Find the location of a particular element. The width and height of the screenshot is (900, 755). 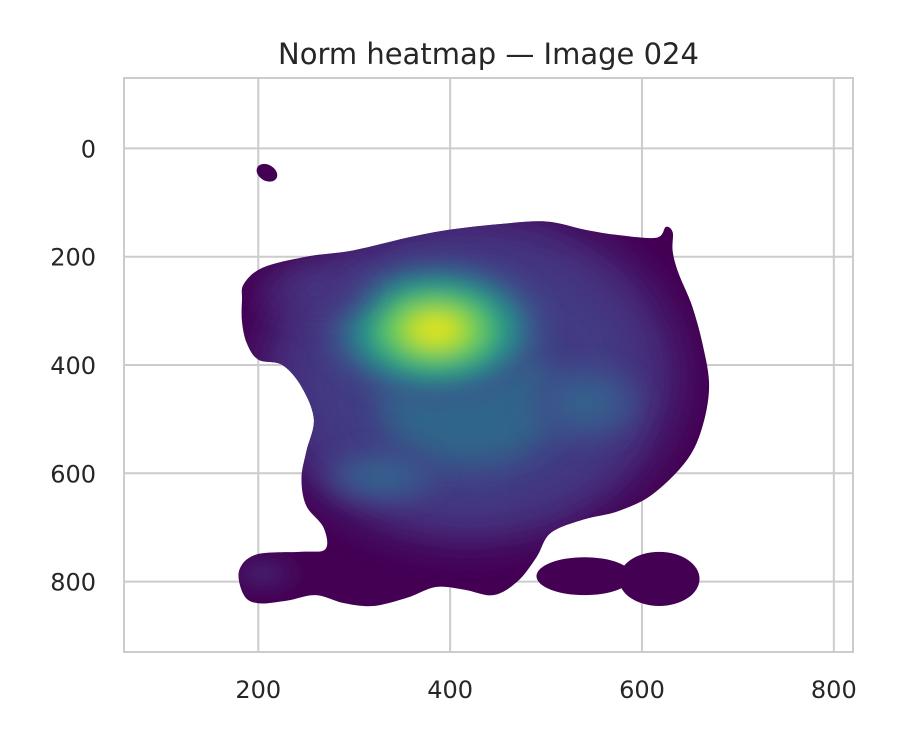

density-region-small is located at coordinates (267, 172).